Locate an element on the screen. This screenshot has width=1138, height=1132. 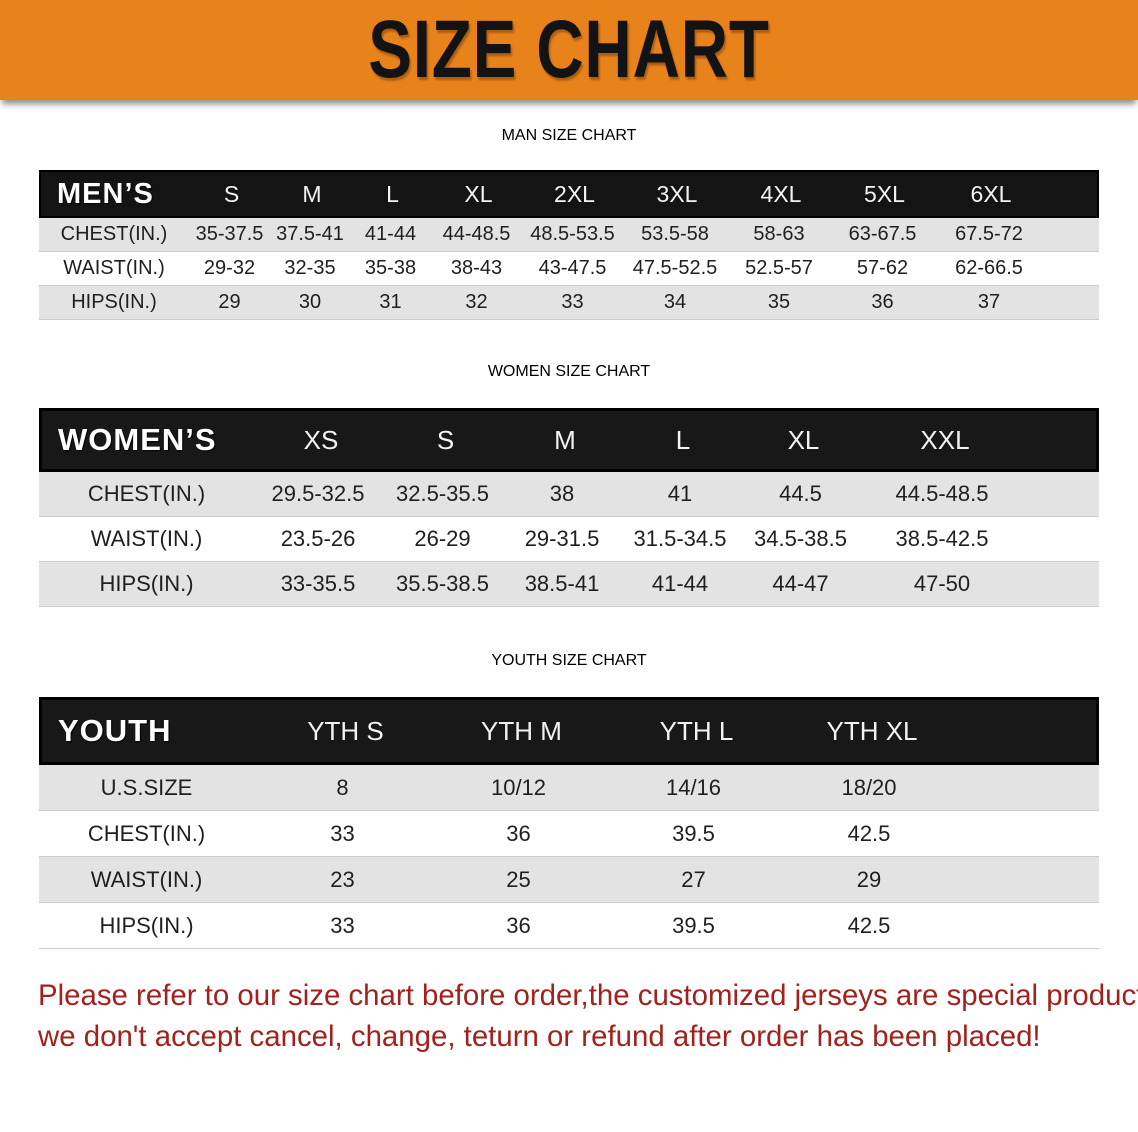
size-value: 29.5-32.5 is located at coordinates (318, 493).